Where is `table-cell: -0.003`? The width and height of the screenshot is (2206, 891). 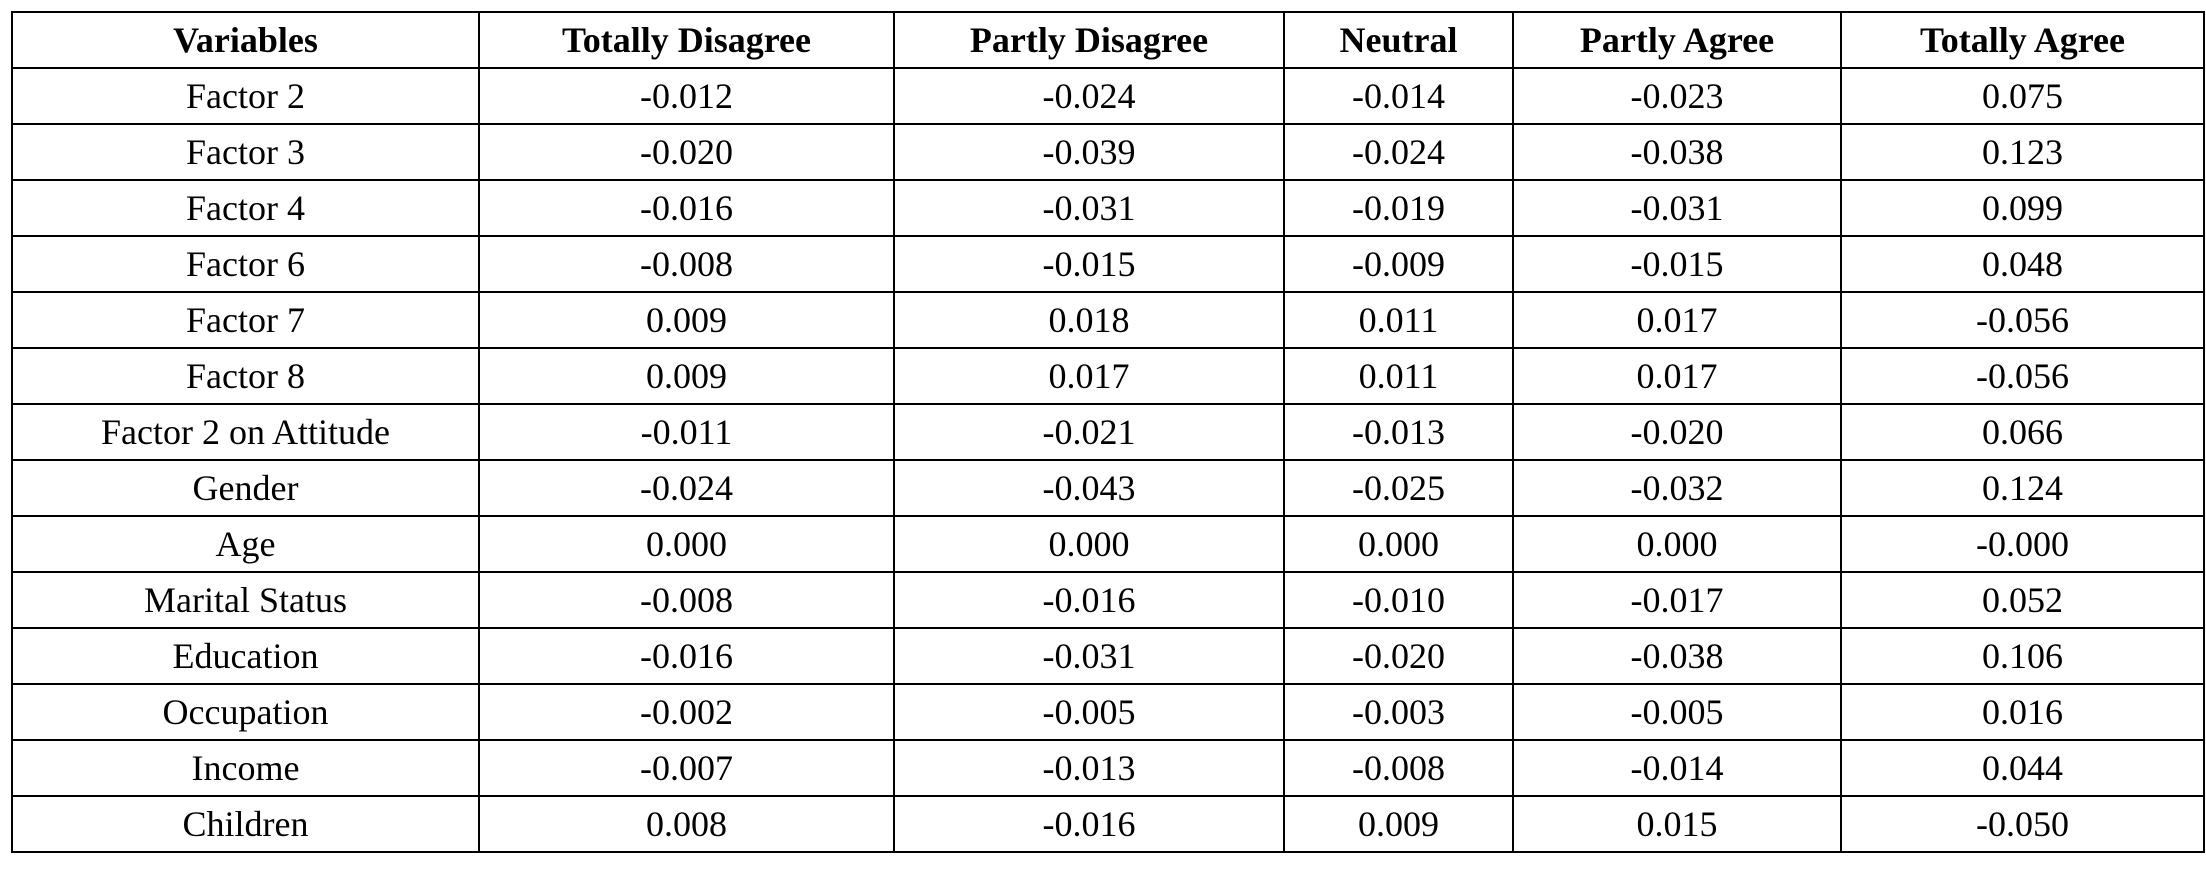
table-cell: -0.003 is located at coordinates (1398, 712).